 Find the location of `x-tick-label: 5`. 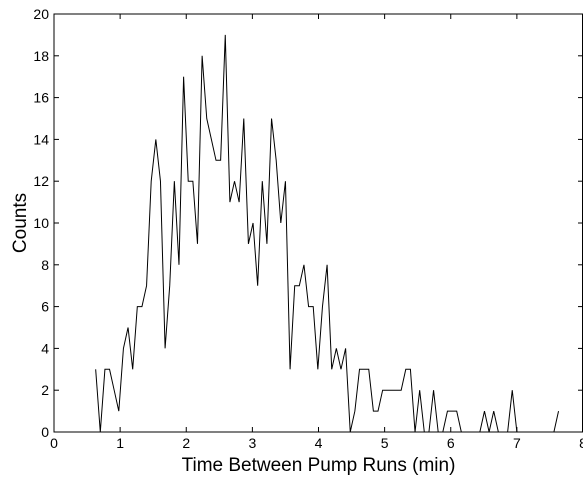

x-tick-label: 5 is located at coordinates (385, 443).